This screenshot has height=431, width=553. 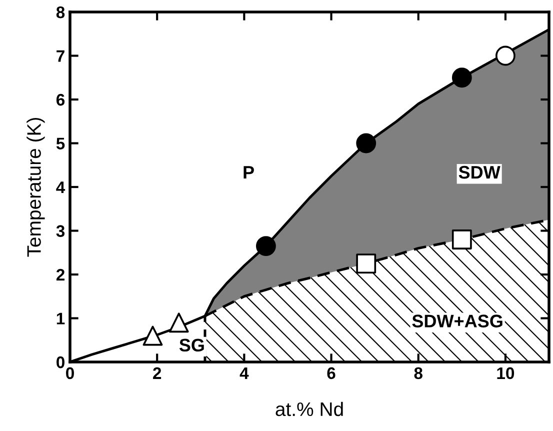 What do you see at coordinates (60, 12) in the screenshot?
I see `y-tick-label: 8` at bounding box center [60, 12].